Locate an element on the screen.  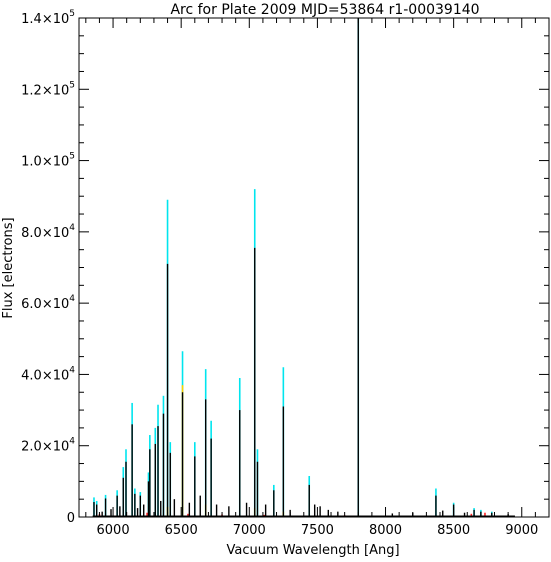
y-tick-label: 1.4×10⁵ is located at coordinates (48, 18).